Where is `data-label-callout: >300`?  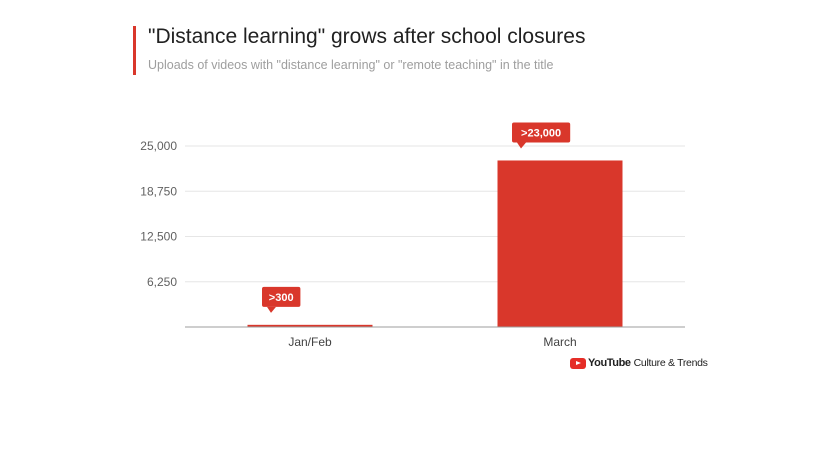 data-label-callout: >300 is located at coordinates (281, 299).